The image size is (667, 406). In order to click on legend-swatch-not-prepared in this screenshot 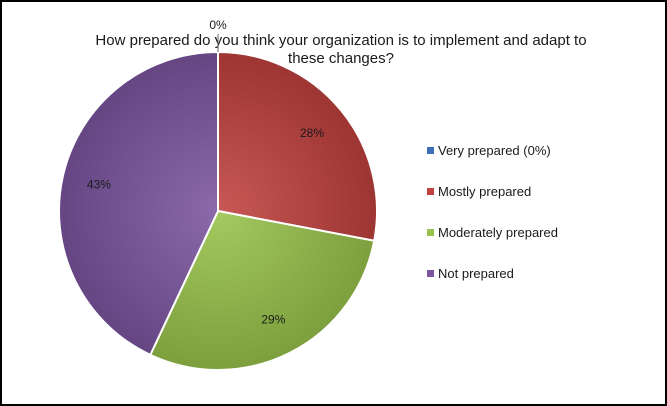, I will do `click(430, 273)`.